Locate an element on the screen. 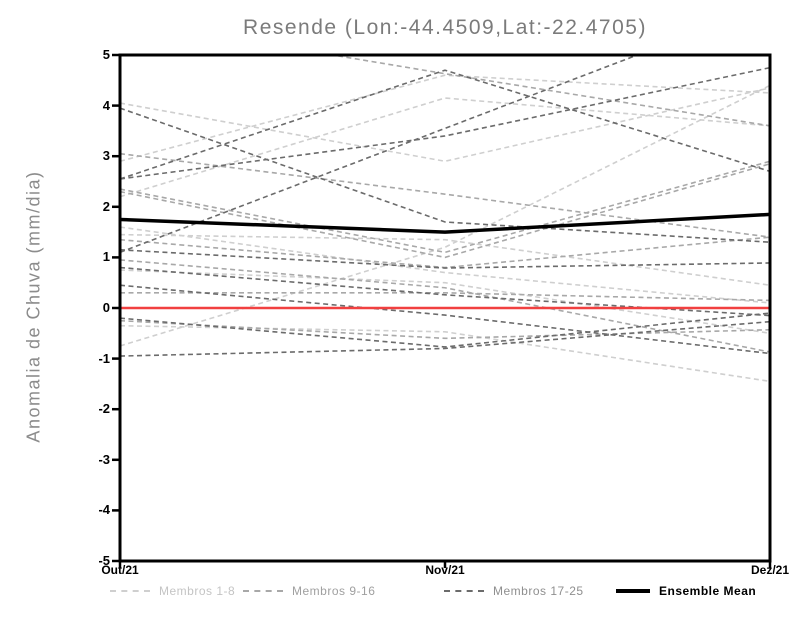 The image size is (800, 618). y-tick-label: -5 is located at coordinates (104, 560).